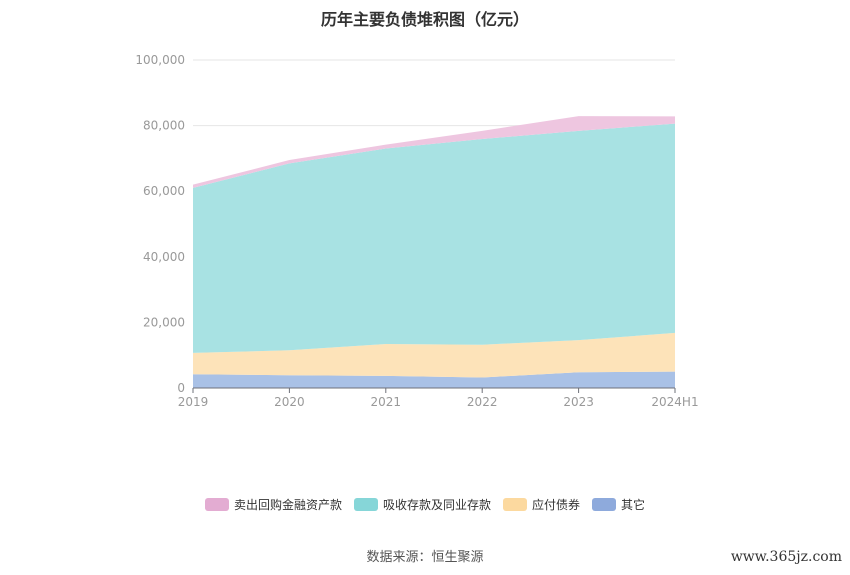 The width and height of the screenshot is (850, 575). Describe the element at coordinates (164, 126) in the screenshot. I see `y-tick-label: 80,000` at that location.